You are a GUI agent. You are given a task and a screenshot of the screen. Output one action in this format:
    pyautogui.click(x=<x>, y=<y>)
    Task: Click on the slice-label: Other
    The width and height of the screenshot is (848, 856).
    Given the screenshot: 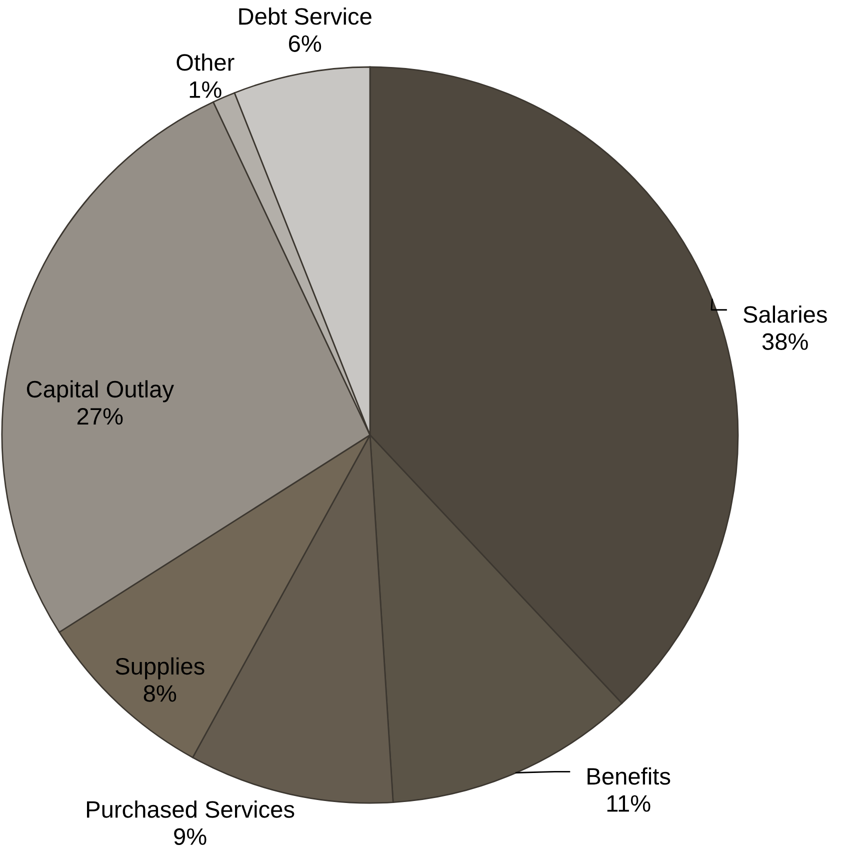 What is the action you would take?
    pyautogui.click(x=205, y=62)
    